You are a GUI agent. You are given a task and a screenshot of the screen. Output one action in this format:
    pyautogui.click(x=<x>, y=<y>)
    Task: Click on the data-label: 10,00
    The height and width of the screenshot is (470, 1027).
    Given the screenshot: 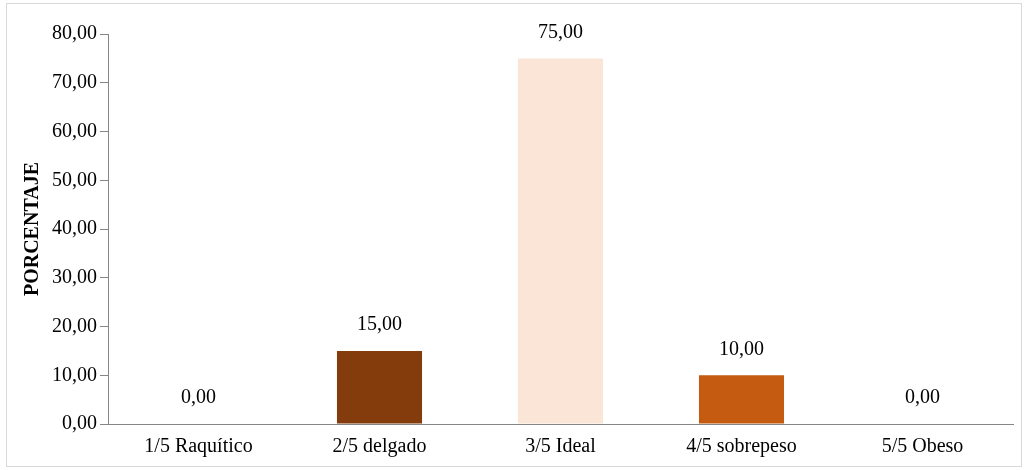 What is the action you would take?
    pyautogui.click(x=741, y=347)
    